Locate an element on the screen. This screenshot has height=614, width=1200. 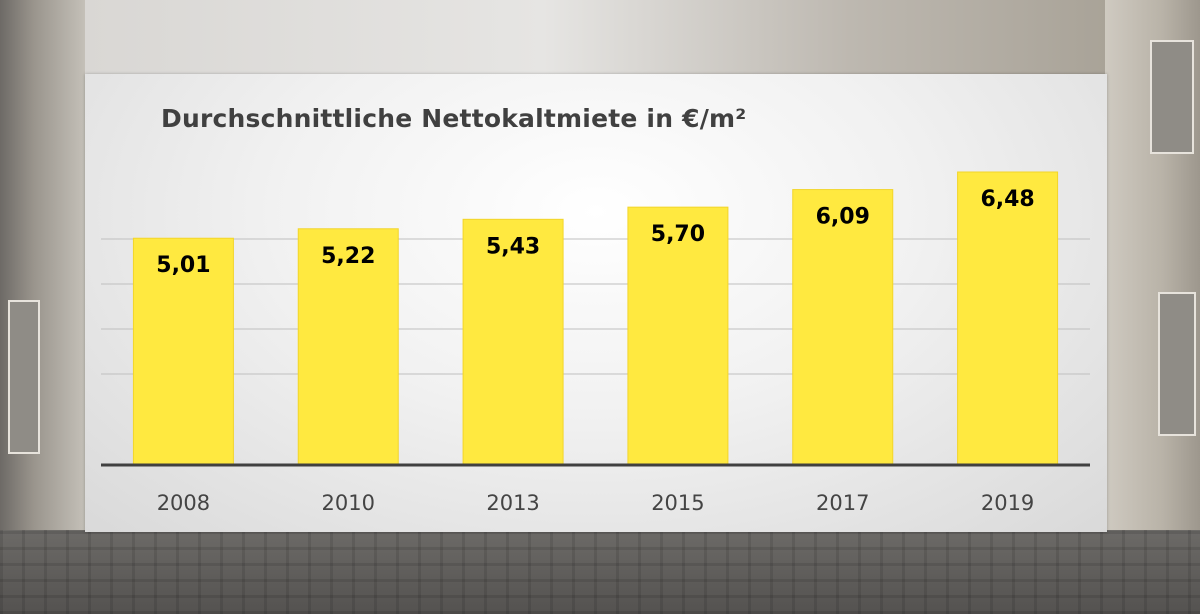
data-label: 5,70 is located at coordinates (678, 234).